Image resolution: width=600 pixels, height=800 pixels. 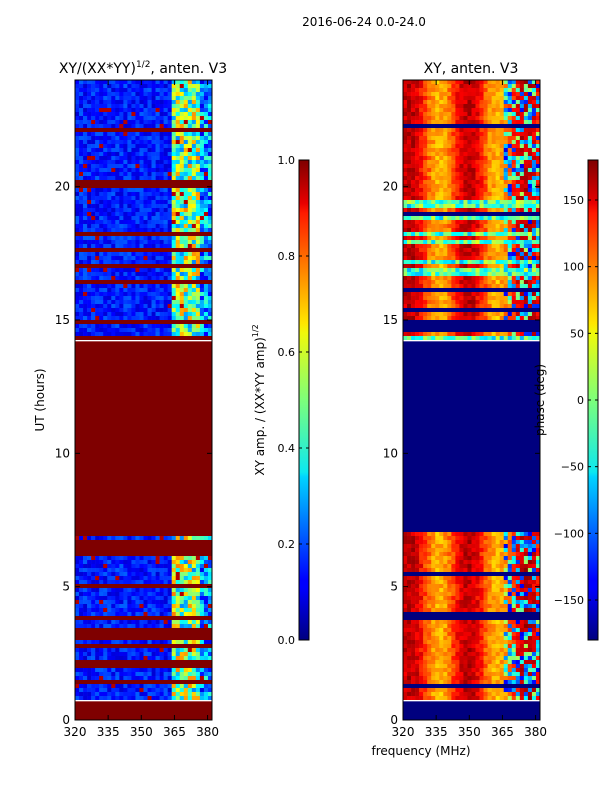 I want to click on left-colorbar-label: XY amp. / (XX*YY amp)1/2, so click(x=259, y=399).